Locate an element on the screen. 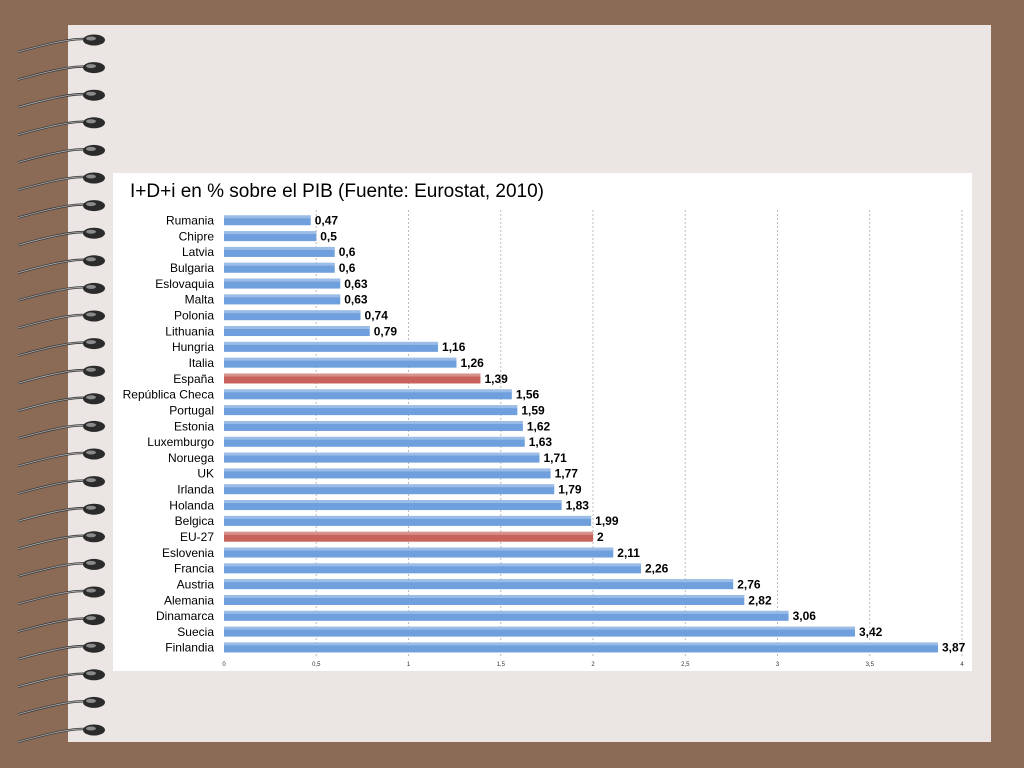 The image size is (1024, 768). x-tick-label: 1,5 is located at coordinates (501, 665).